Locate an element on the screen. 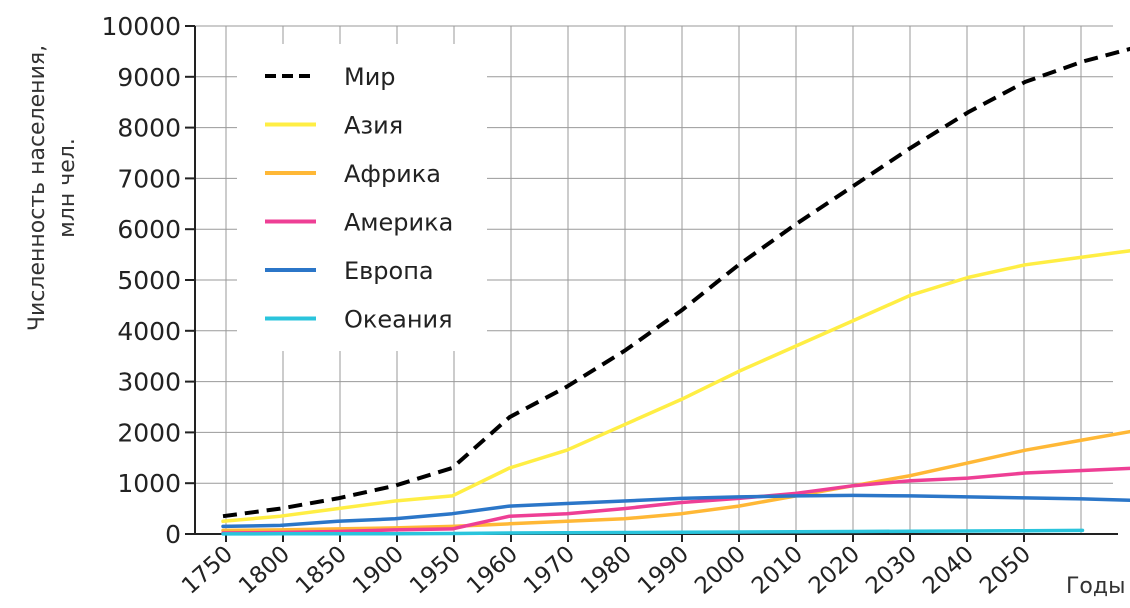  y-axis-label-line1: Численность населения, is located at coordinates (37, 188).